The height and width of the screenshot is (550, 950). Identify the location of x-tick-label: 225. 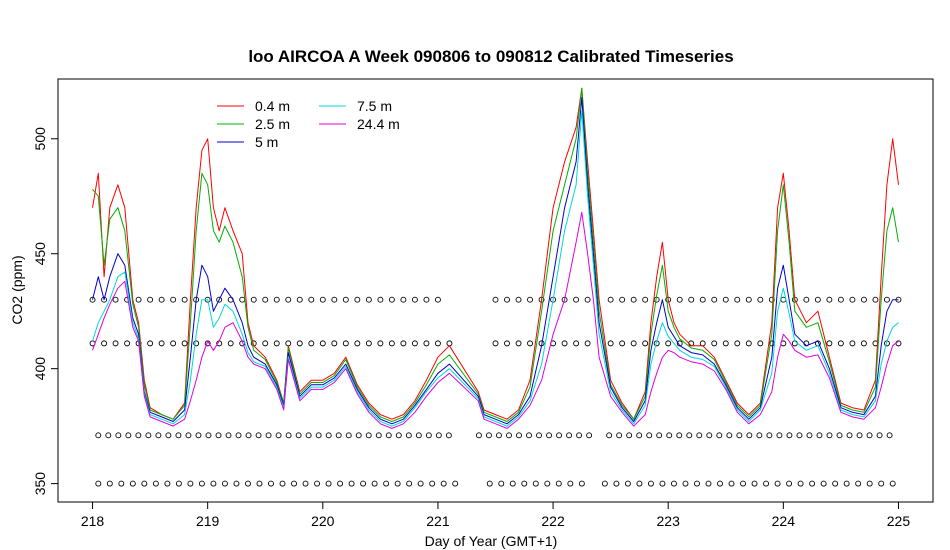
(899, 521).